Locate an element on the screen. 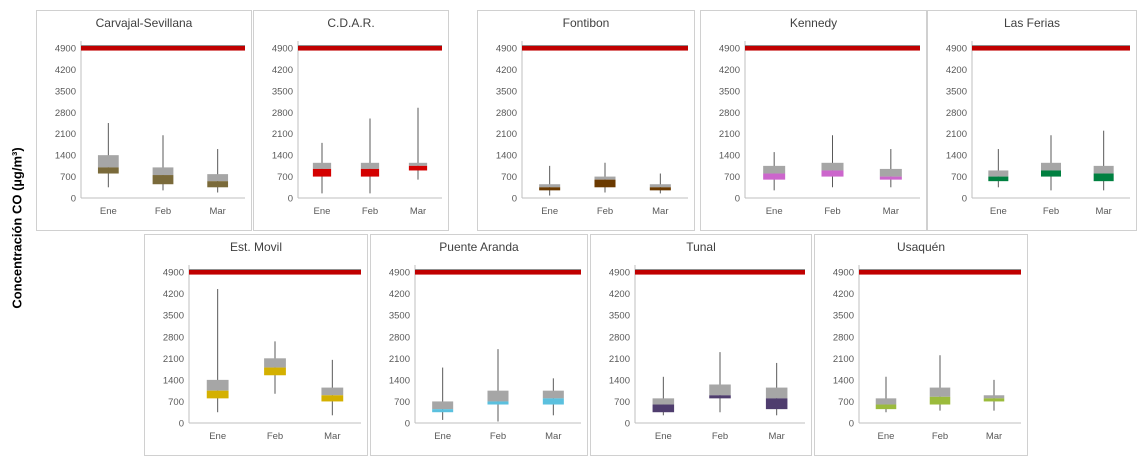 This screenshot has width=1139, height=456. panel-title: Fontibon is located at coordinates (586, 23).